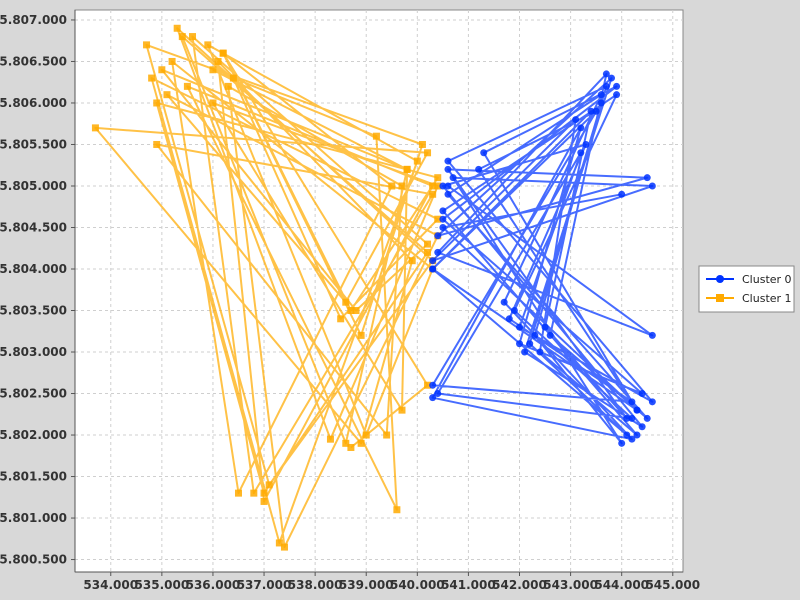  I want to click on x-tick-label: 542.000, so click(519, 585).